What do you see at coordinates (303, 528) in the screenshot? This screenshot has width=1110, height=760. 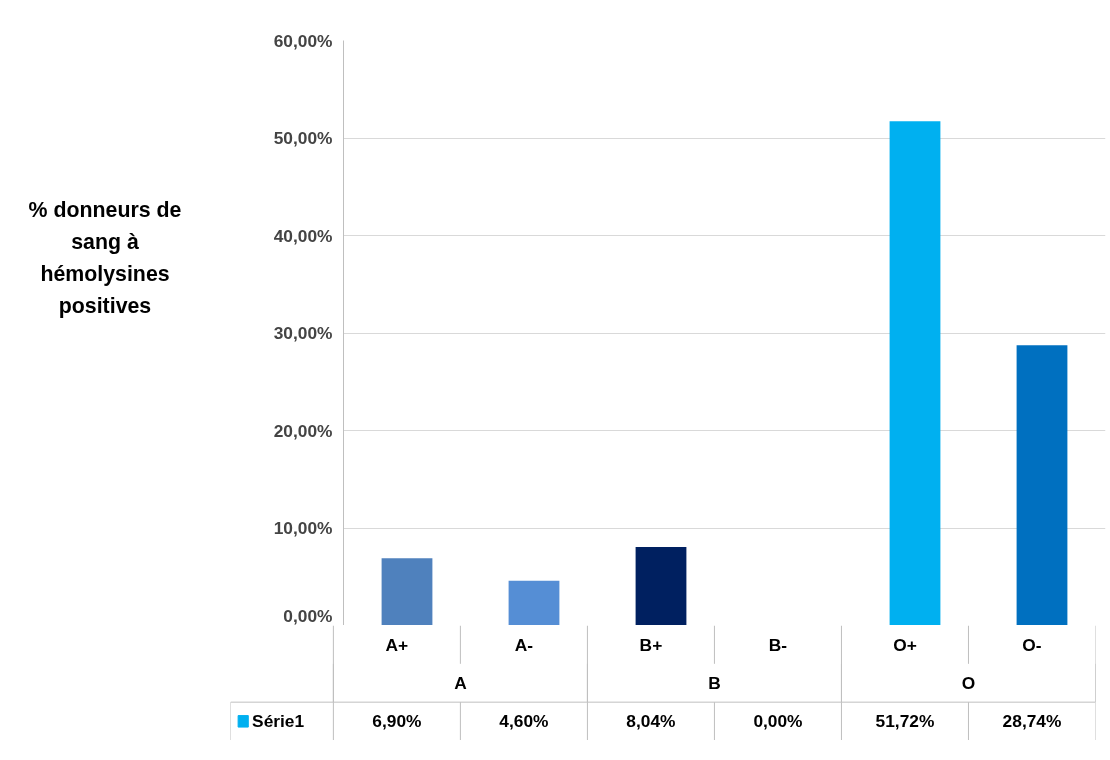 I see `y-tick-label: 10,00%` at bounding box center [303, 528].